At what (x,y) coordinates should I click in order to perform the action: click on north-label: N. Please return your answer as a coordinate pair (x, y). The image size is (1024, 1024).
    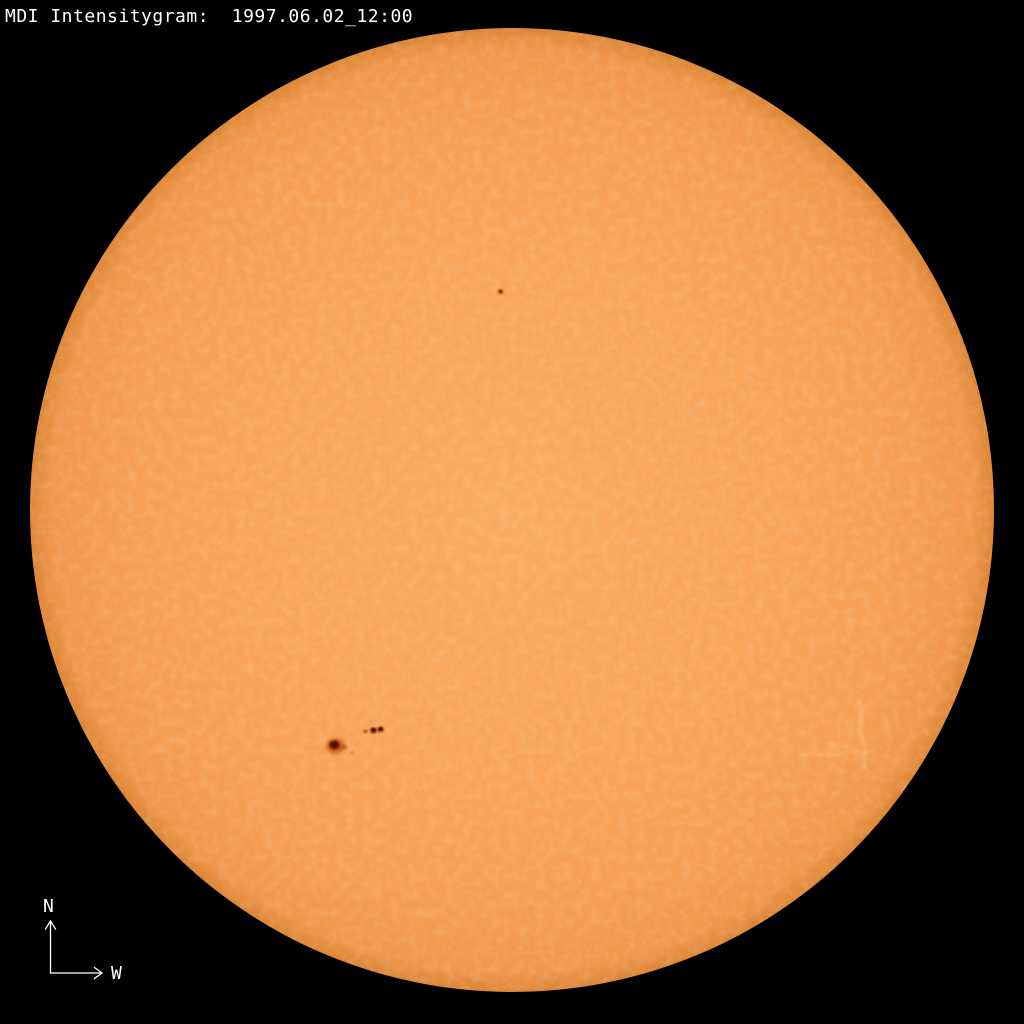
    Looking at the image, I should click on (48, 906).